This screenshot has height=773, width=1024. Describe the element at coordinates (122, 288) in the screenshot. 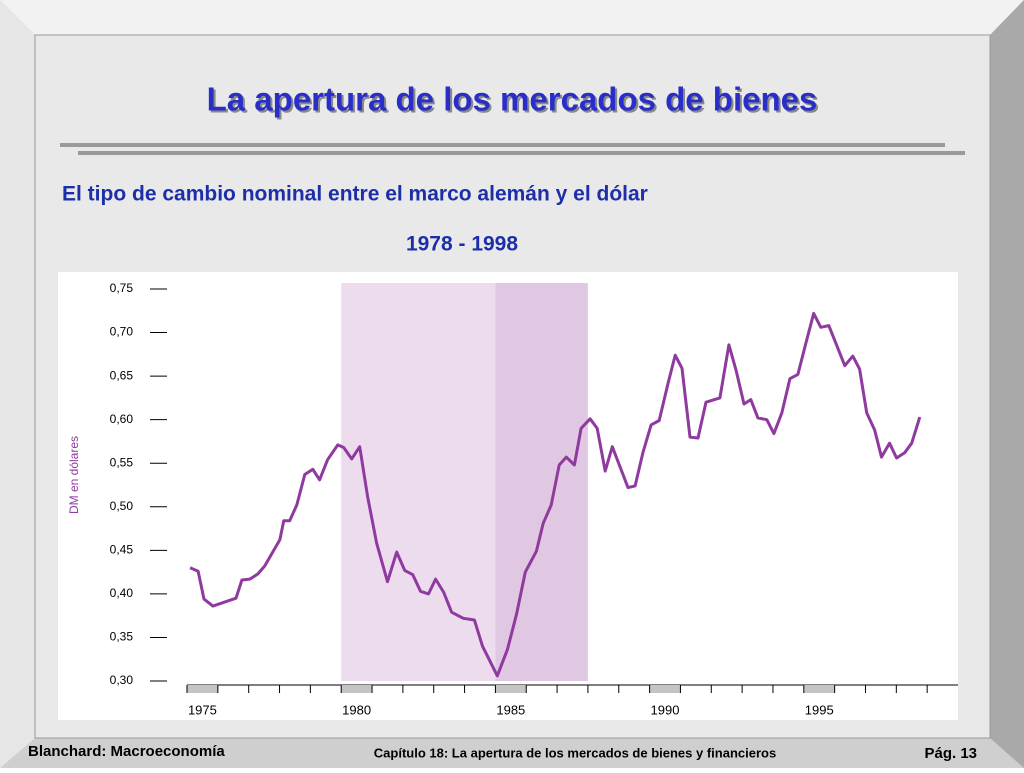

I see `y-tick-label: 0,75` at that location.